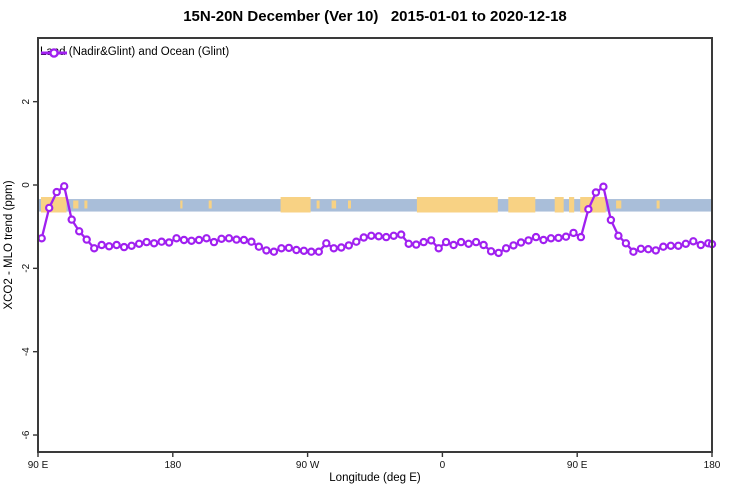 The image size is (750, 500). Describe the element at coordinates (577, 465) in the screenshot. I see `x-tick-label: 90 E` at that location.